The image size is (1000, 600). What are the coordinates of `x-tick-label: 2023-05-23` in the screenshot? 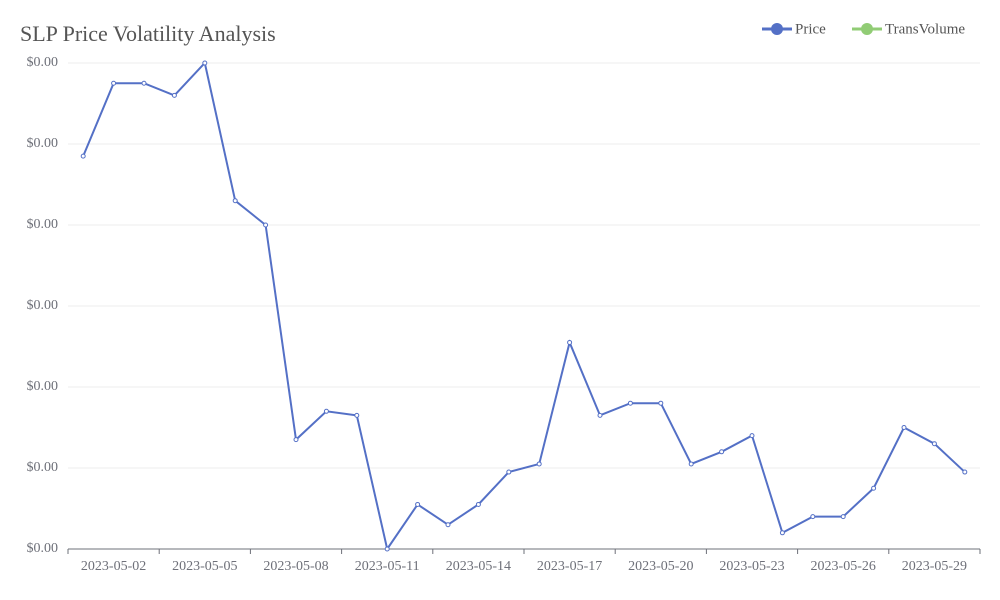 It's located at (751, 566).